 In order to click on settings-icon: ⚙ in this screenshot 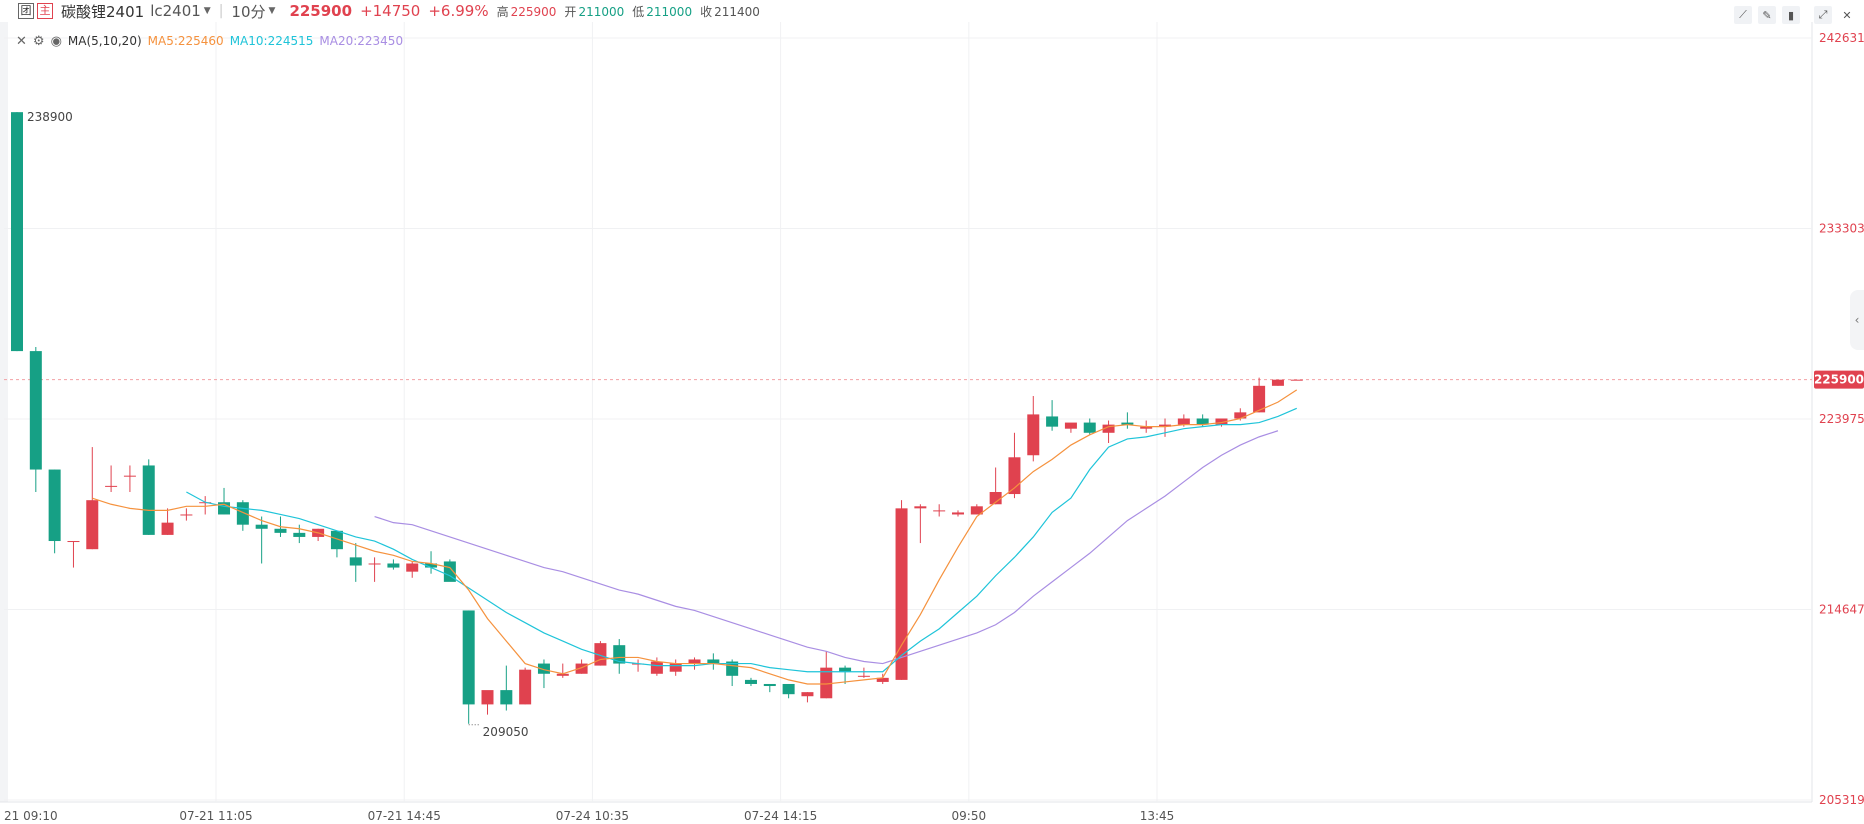, I will do `click(38, 41)`.